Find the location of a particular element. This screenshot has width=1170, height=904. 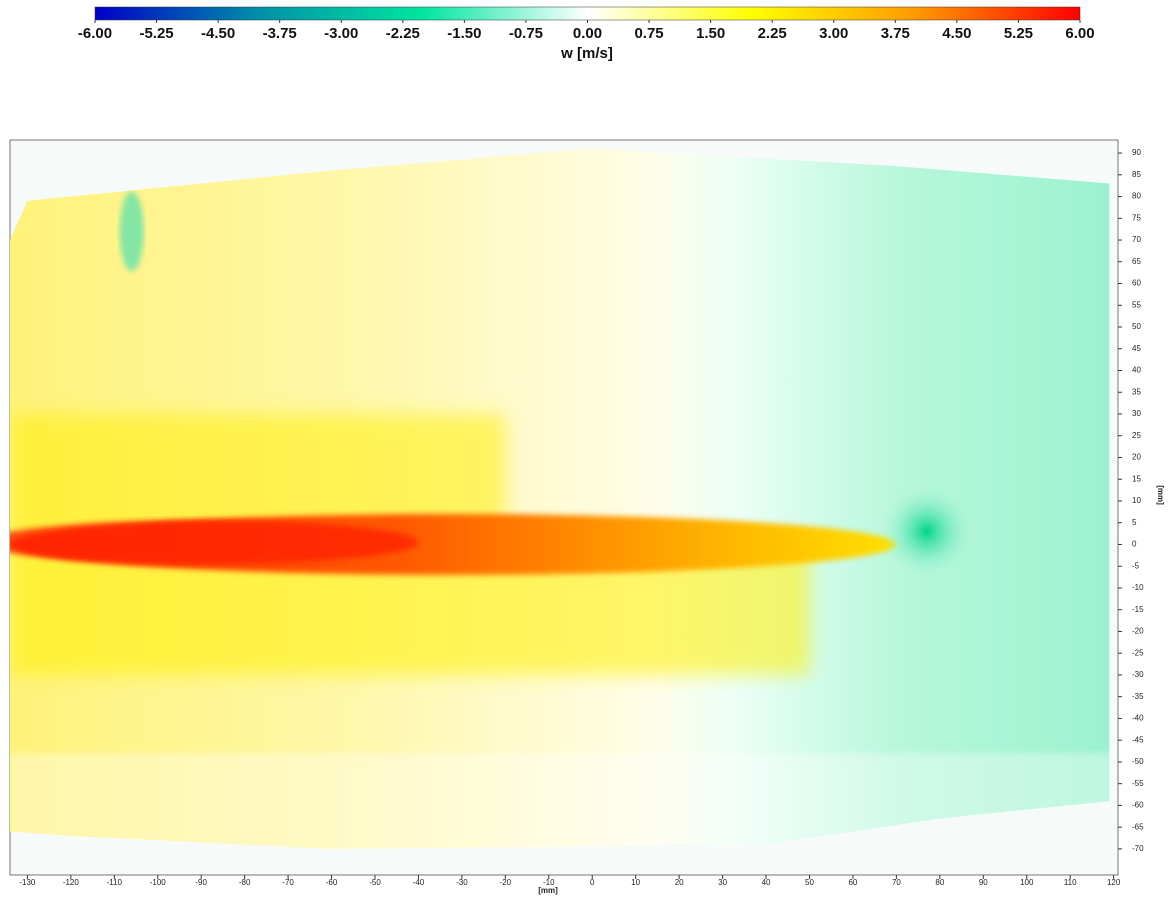

y-tick-label: 25 is located at coordinates (1136, 435).